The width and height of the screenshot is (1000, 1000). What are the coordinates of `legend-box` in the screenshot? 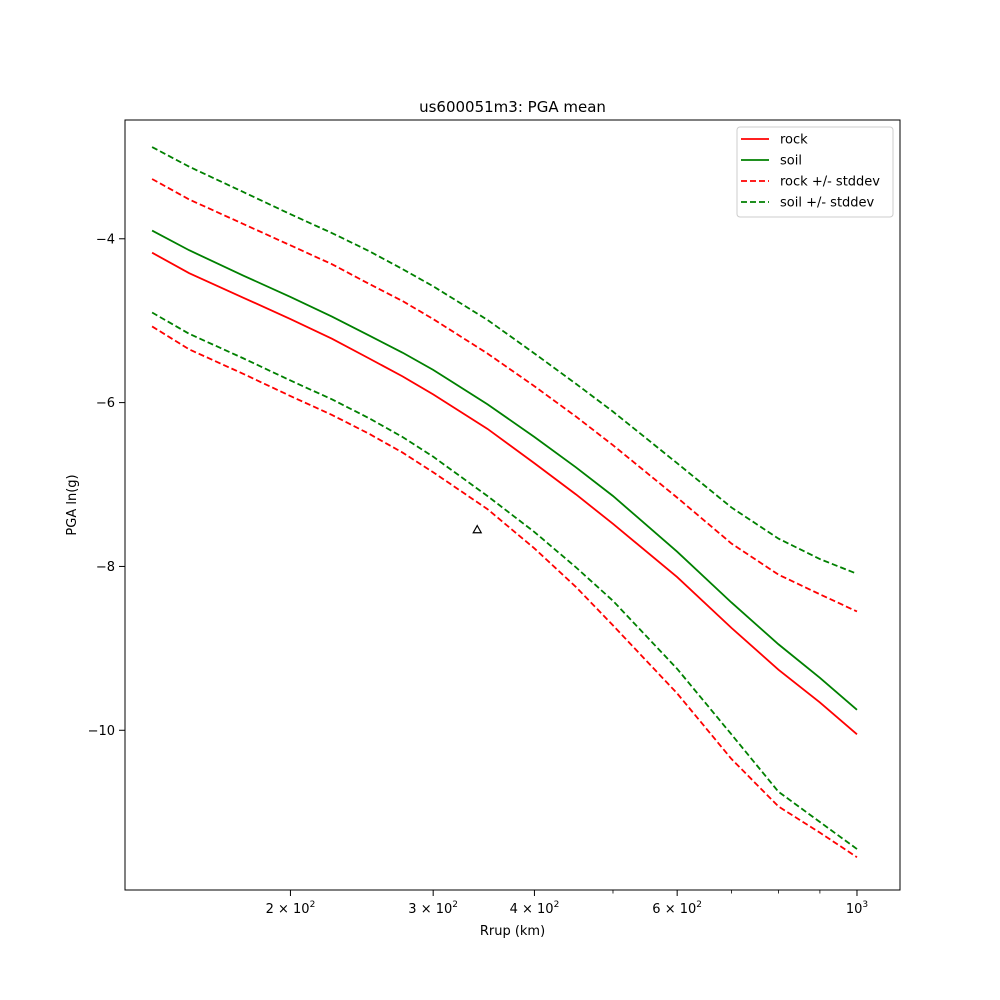 It's located at (815, 172).